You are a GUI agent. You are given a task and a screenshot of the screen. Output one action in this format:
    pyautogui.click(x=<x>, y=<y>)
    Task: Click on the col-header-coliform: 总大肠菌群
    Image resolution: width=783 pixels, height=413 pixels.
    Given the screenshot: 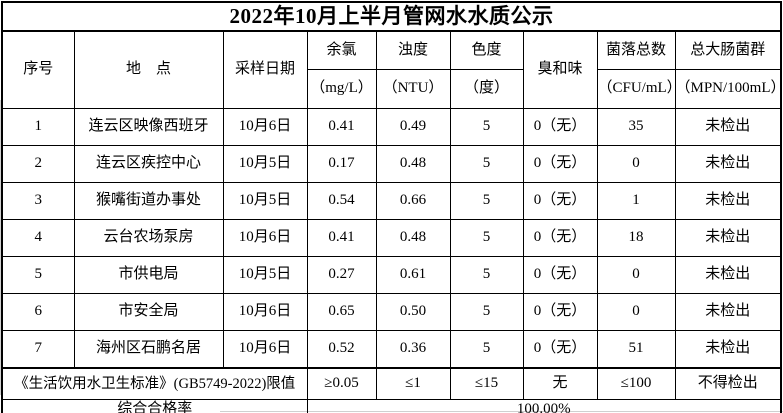 What is the action you would take?
    pyautogui.click(x=728, y=50)
    